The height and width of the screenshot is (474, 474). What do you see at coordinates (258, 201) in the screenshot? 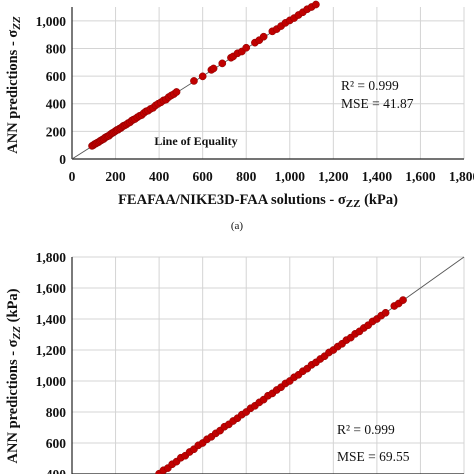
I see `chart-a-xlabel: FEAFAA/NIKE3D-FAA solutions - σZZ (kPa)` at bounding box center [258, 201].